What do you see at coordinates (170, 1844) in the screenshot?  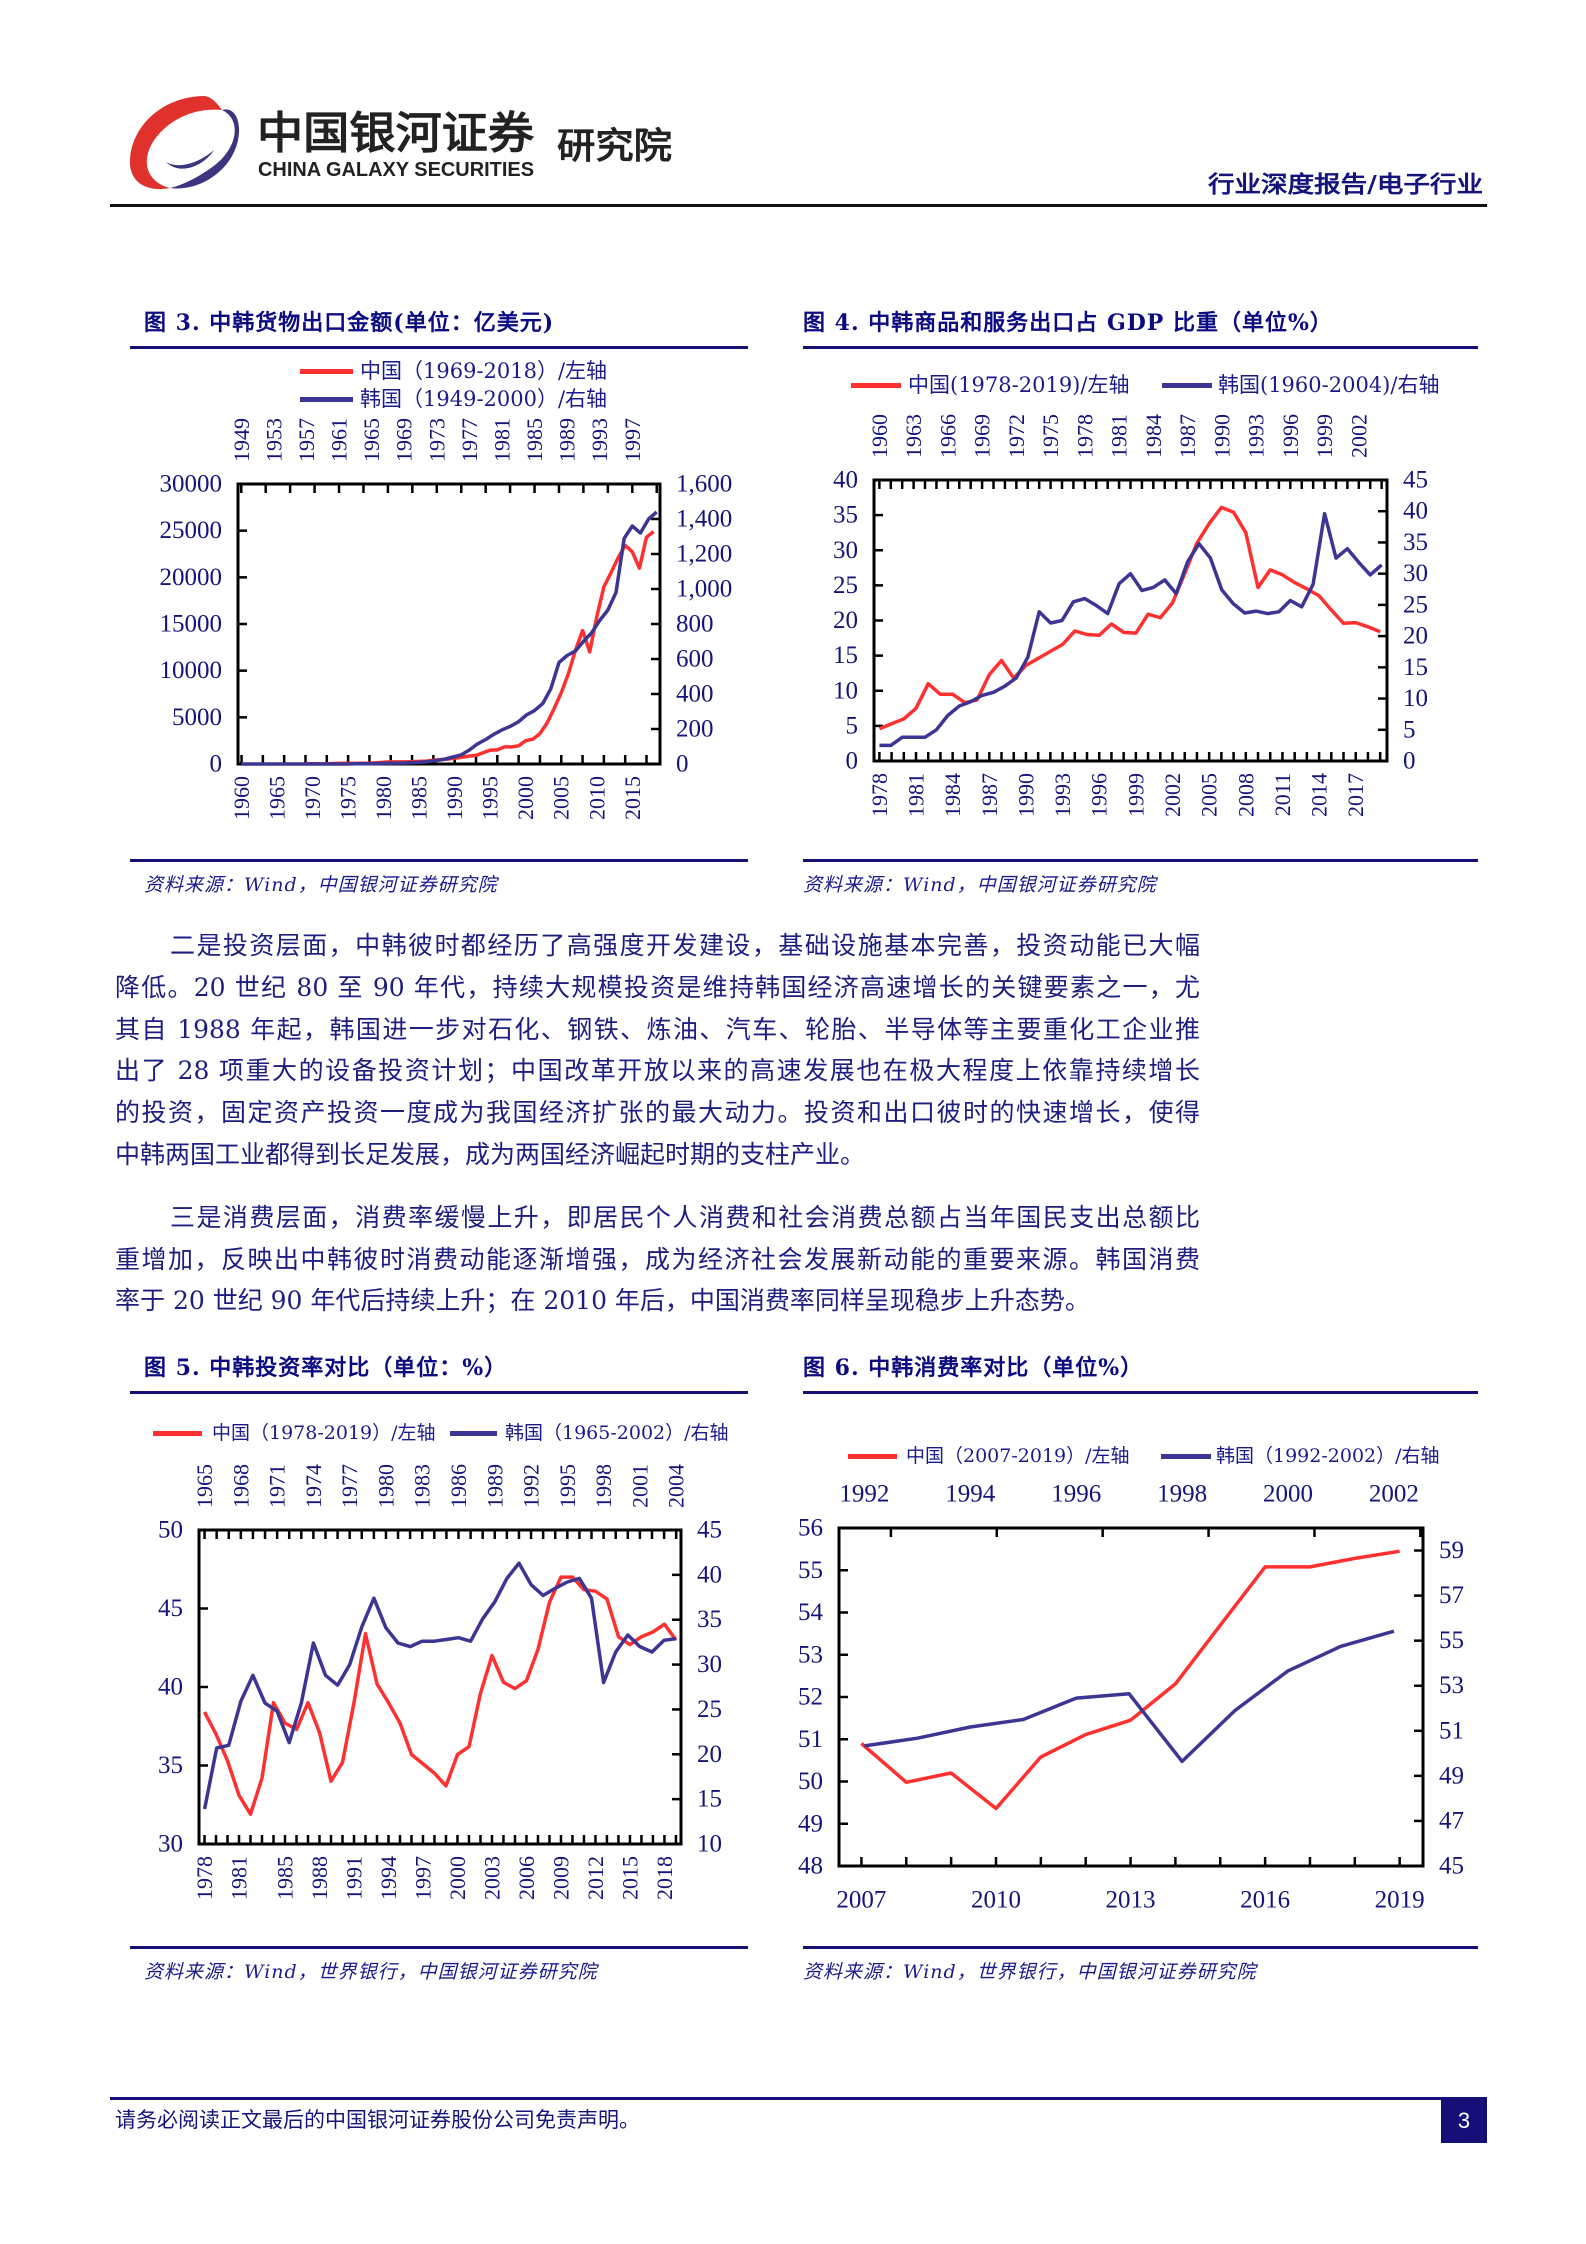 I see `left-axis-tick-label: 30` at bounding box center [170, 1844].